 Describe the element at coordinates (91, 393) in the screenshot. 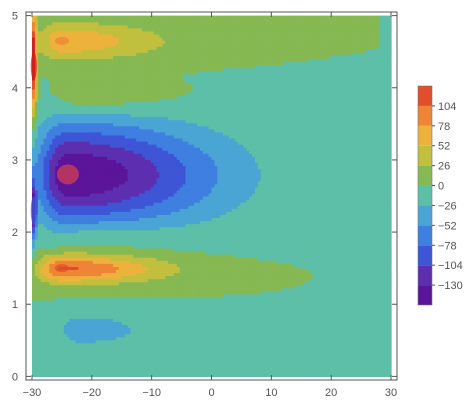

I see `x-tick-label: −20` at that location.